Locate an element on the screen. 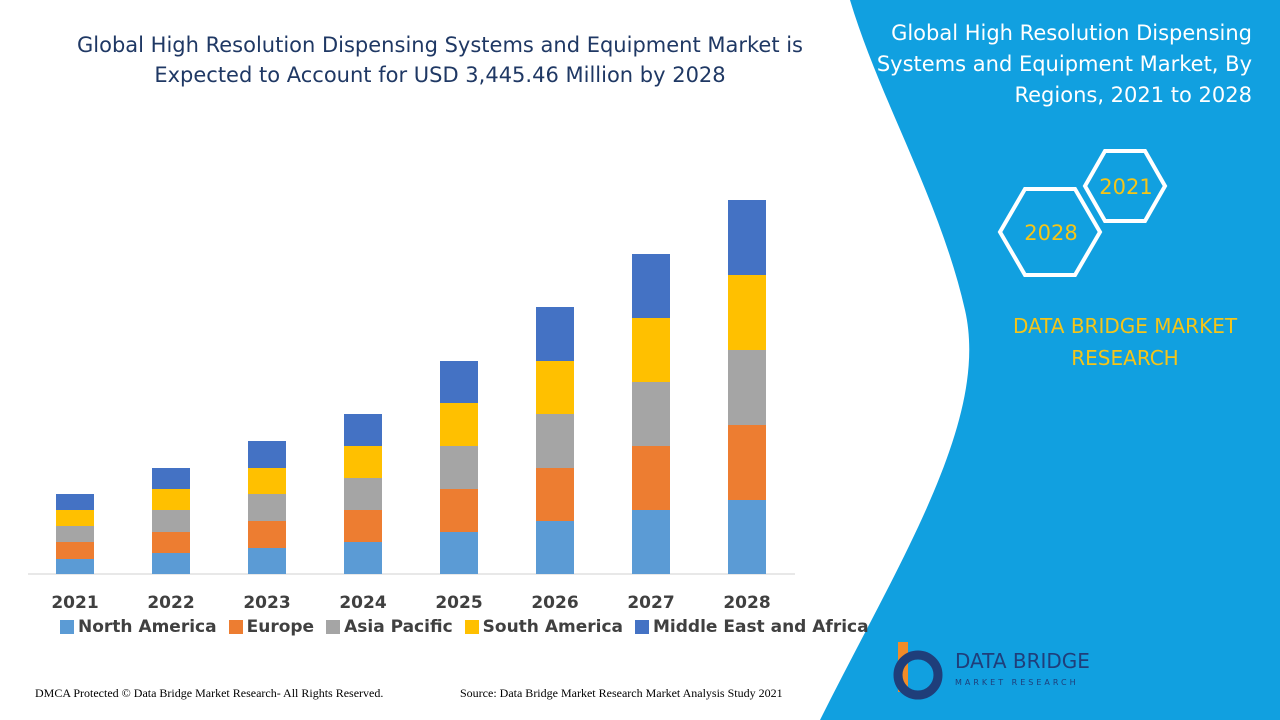 The height and width of the screenshot is (720, 1280). hexagon-label: 2028 is located at coordinates (1050, 233).